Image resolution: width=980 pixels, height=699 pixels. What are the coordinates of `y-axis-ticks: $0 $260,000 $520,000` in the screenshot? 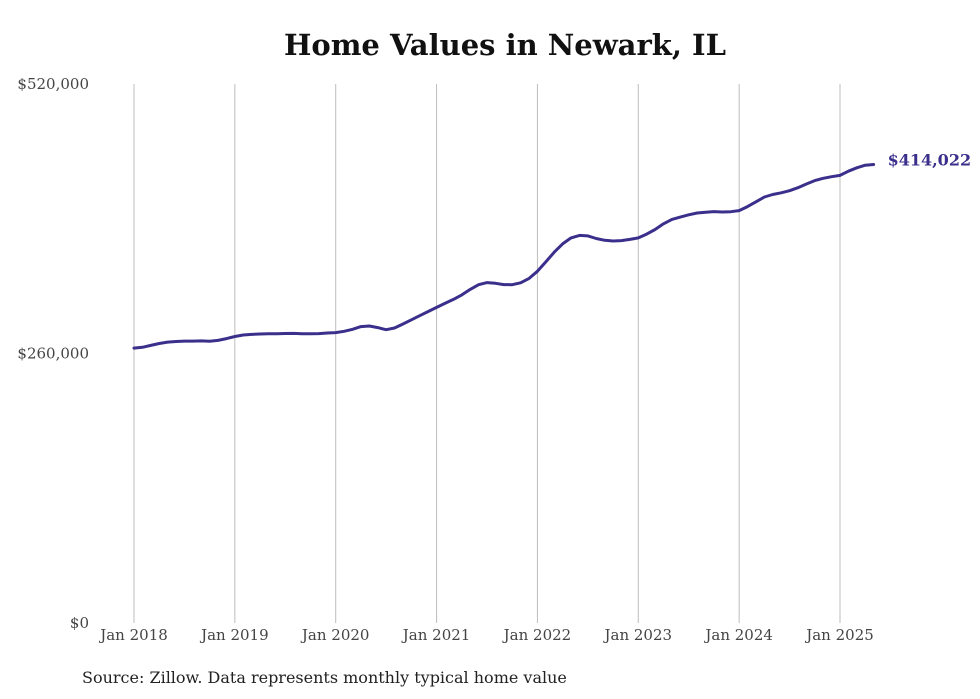 It's located at (53, 353).